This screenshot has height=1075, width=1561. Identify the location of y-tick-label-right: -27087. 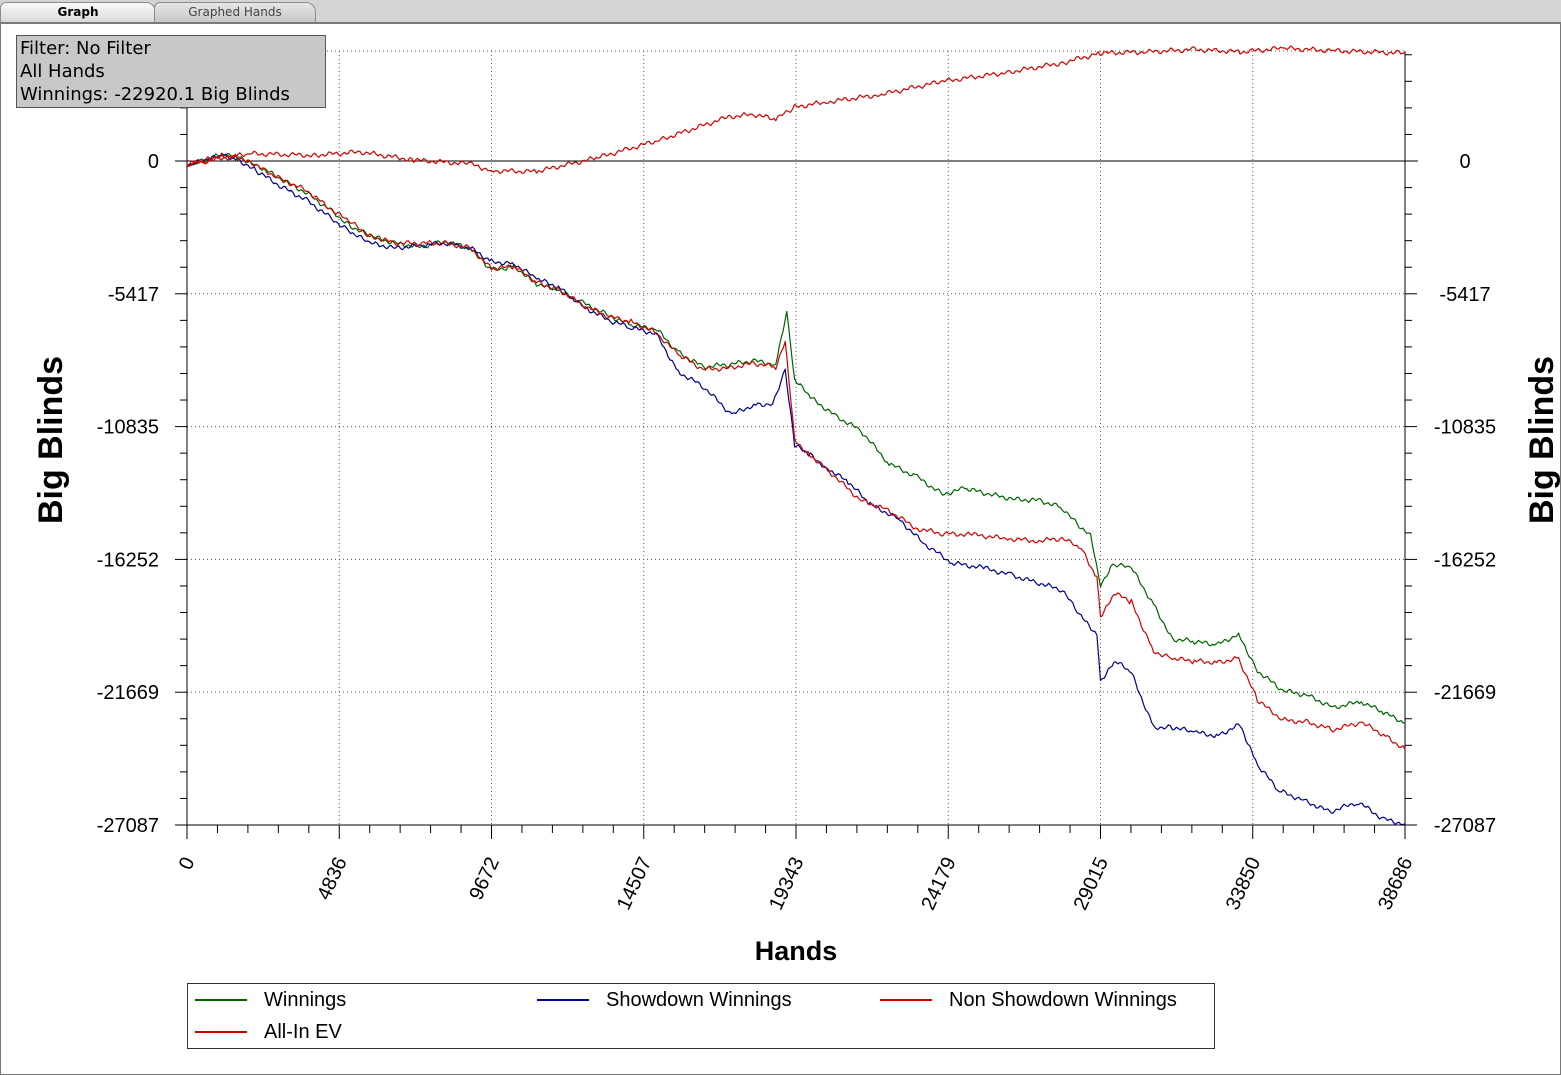
(1465, 826).